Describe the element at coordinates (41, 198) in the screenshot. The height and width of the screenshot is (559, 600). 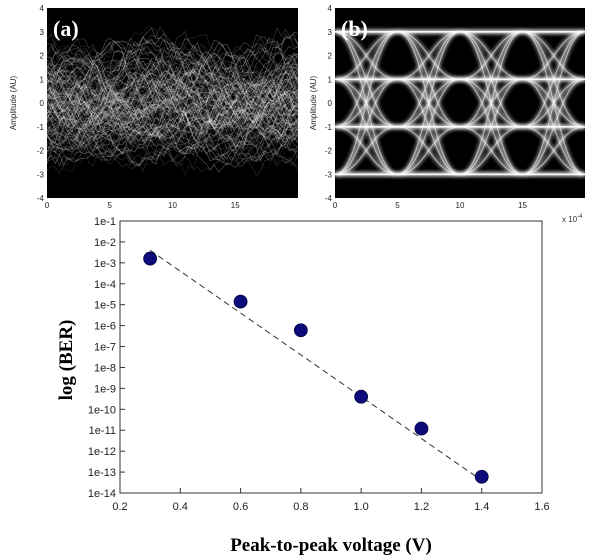
I see `y-tick-label: -4` at that location.